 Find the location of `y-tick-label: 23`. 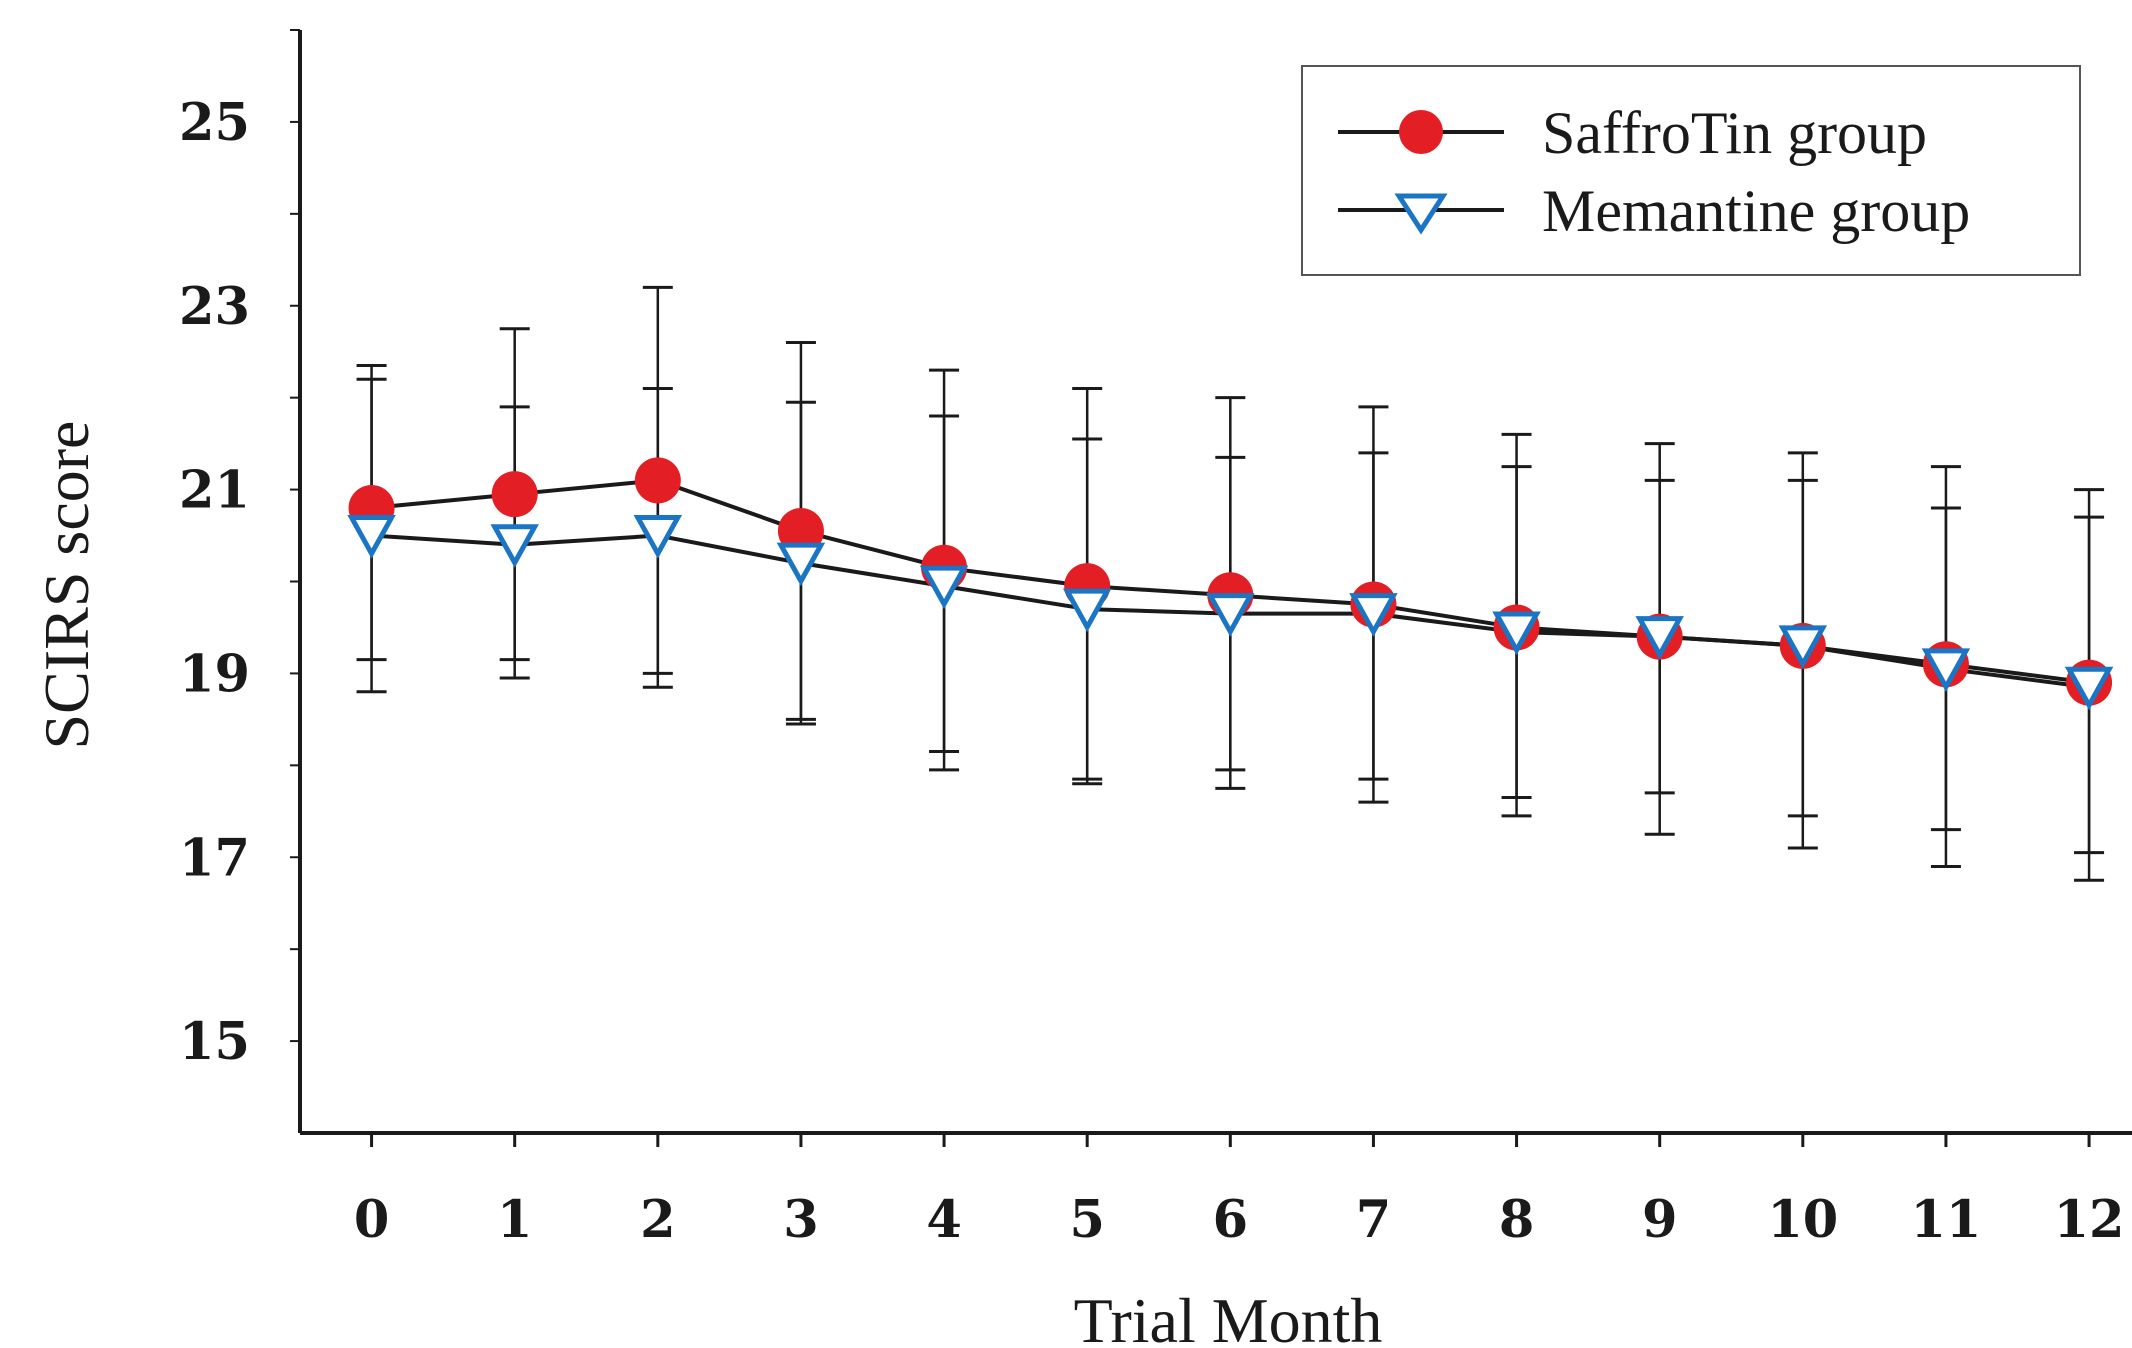

y-tick-label: 23 is located at coordinates (214, 307).